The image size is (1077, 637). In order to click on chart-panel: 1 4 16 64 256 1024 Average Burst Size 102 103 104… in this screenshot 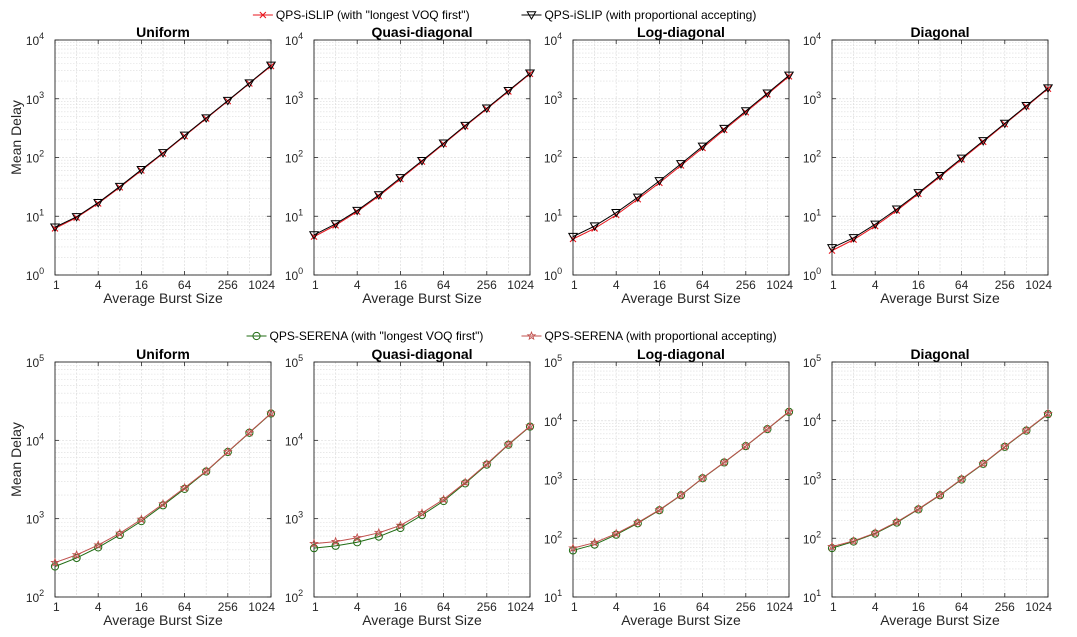, I will do `click(410, 487)`.